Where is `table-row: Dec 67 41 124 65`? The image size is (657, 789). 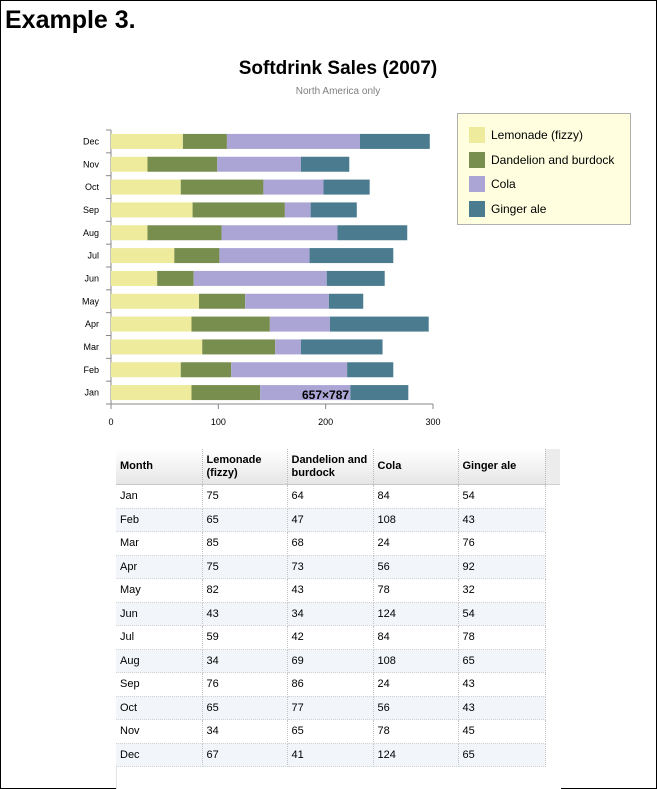
table-row: Dec 67 41 124 65 is located at coordinates (331, 755).